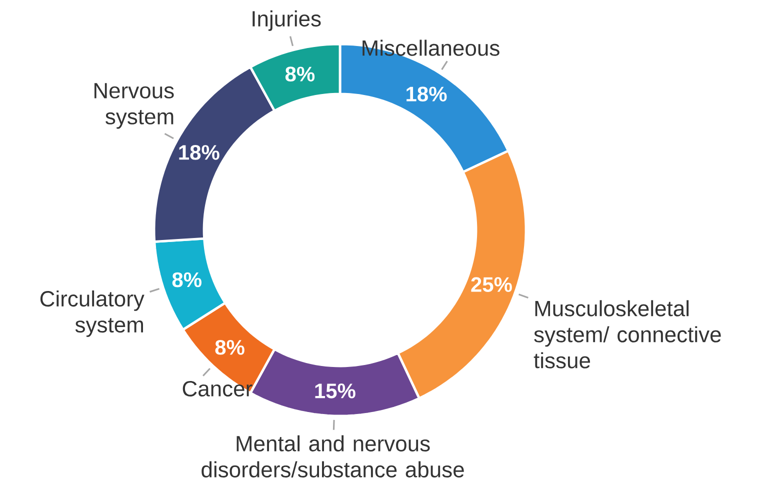 The height and width of the screenshot is (500, 764). I want to click on slice-label: Cancer, so click(217, 388).